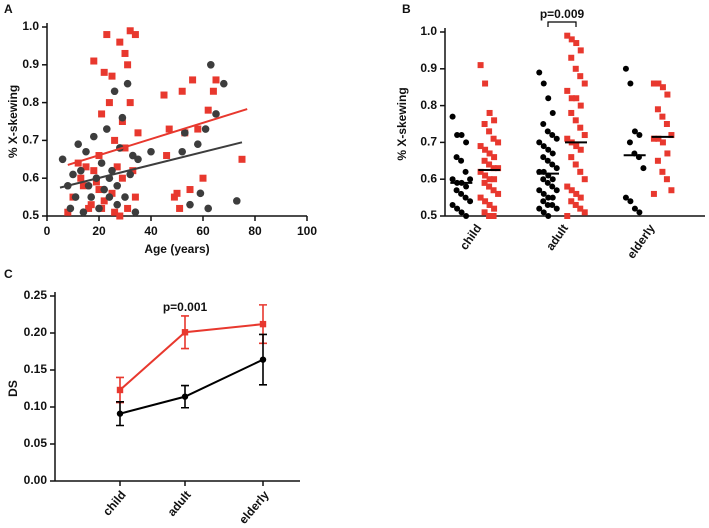  I want to click on panel-label: B, so click(406, 9).